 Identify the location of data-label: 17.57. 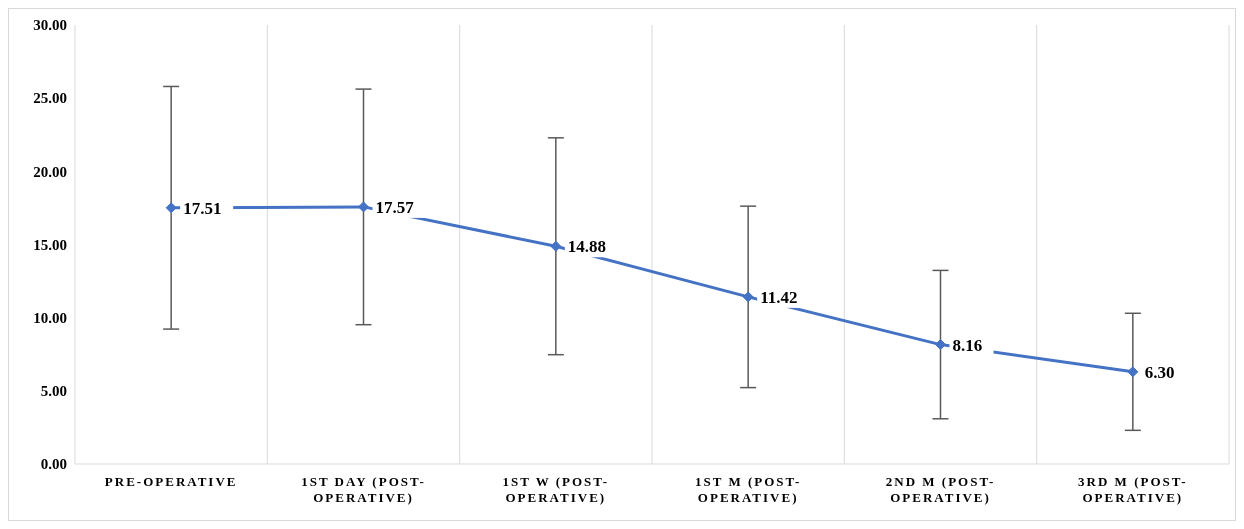
(395, 207).